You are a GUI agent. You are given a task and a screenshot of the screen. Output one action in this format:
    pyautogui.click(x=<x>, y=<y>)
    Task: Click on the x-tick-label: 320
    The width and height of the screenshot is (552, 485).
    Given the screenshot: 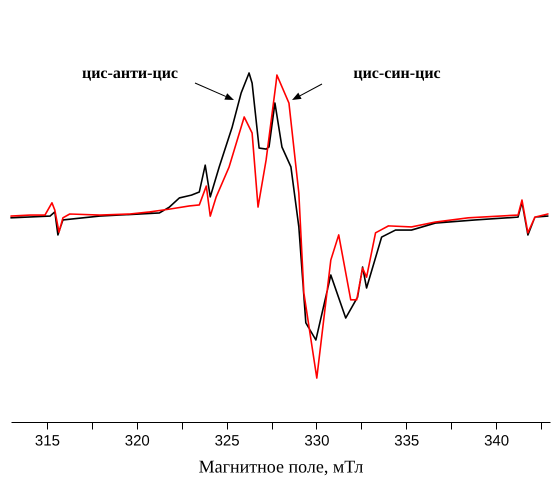 What is the action you would take?
    pyautogui.click(x=137, y=441)
    